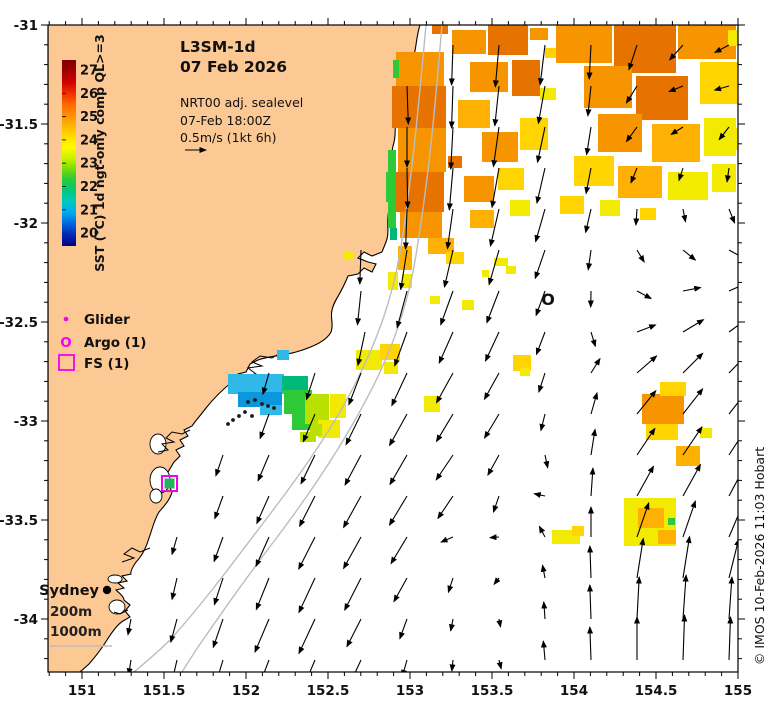 The height and width of the screenshot is (710, 780). What do you see at coordinates (89, 117) in the screenshot?
I see `colorbar-tick-label: 25` at bounding box center [89, 117].